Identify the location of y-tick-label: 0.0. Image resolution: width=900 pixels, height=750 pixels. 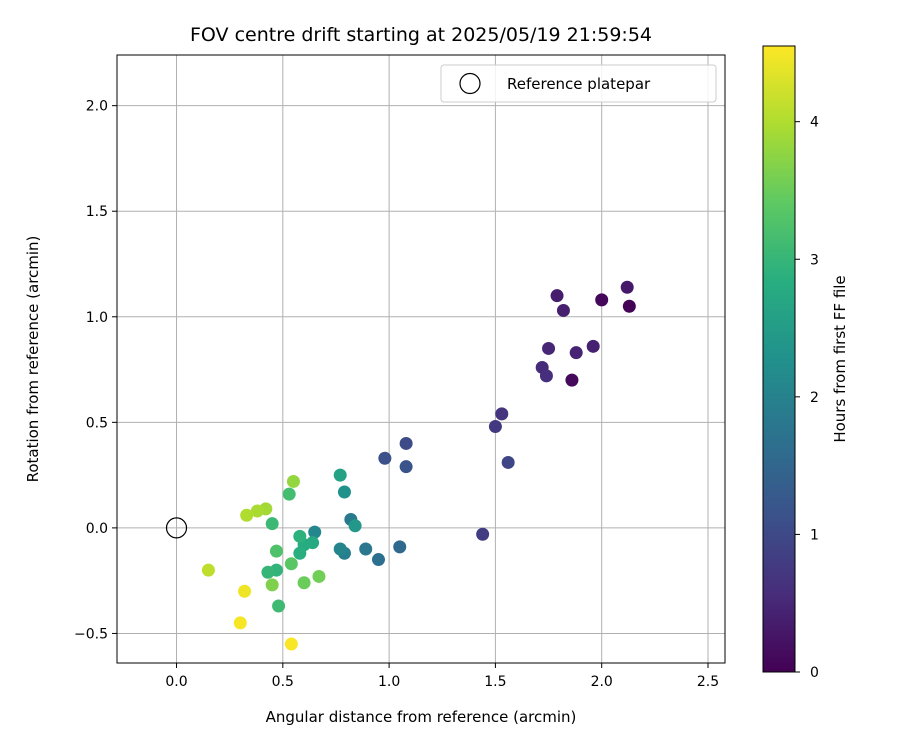
(97, 529).